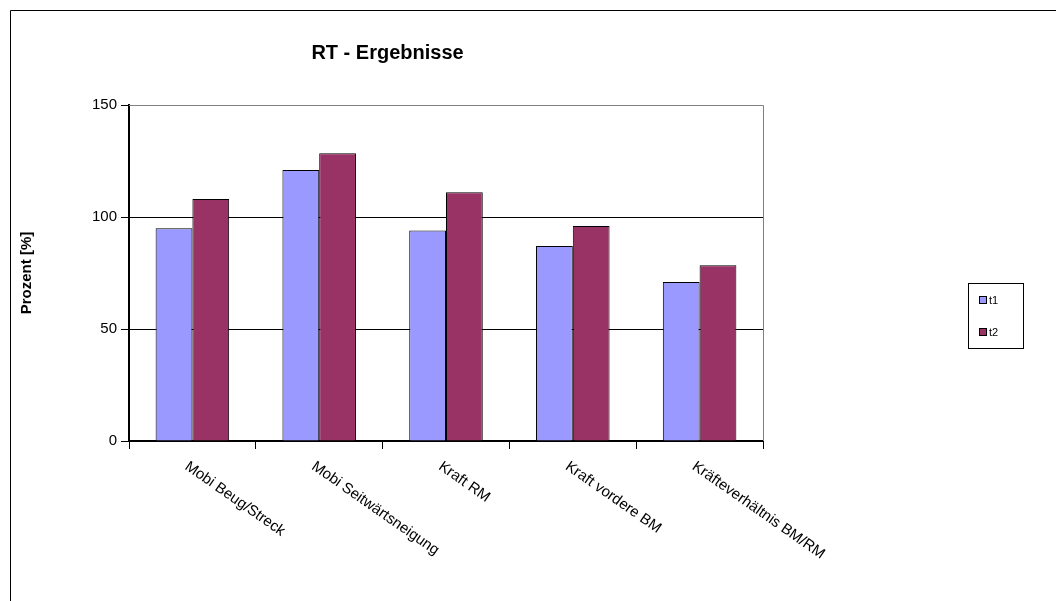 Image resolution: width=1056 pixels, height=601 pixels. I want to click on legend-label: t1, so click(994, 300).